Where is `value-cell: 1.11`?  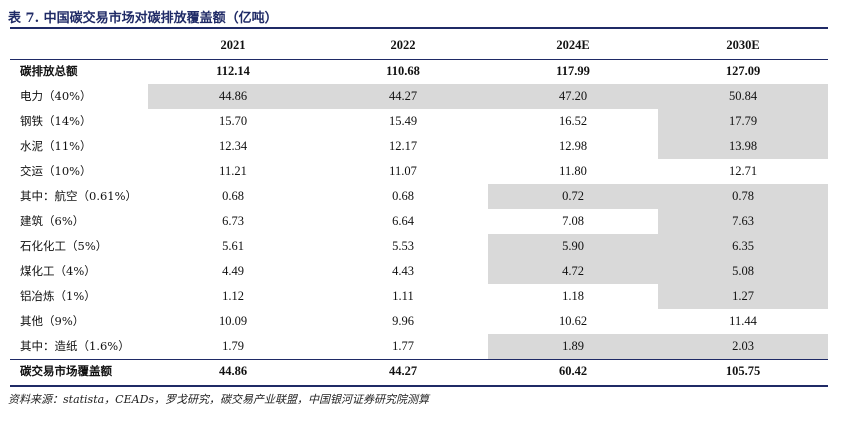 value-cell: 1.11 is located at coordinates (403, 296).